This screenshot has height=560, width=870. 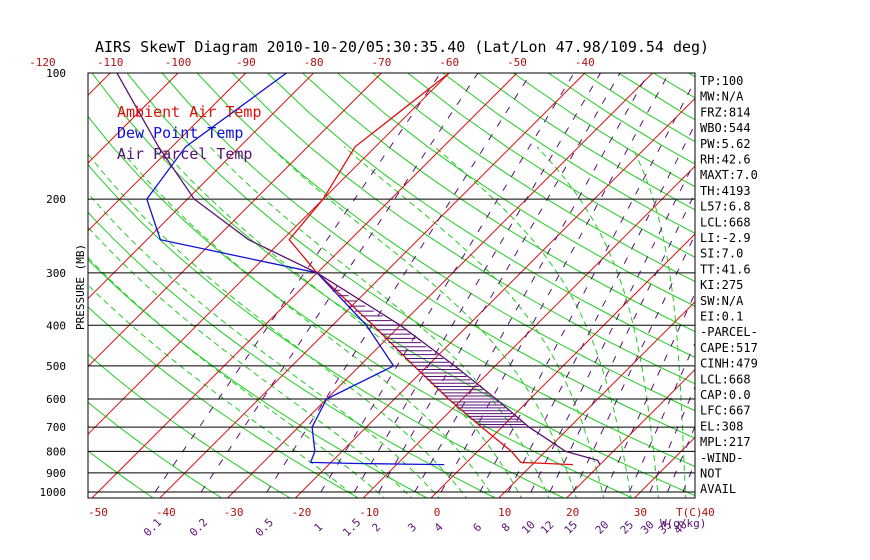 What do you see at coordinates (725, 144) in the screenshot?
I see `index-entry: PW:5.62` at bounding box center [725, 144].